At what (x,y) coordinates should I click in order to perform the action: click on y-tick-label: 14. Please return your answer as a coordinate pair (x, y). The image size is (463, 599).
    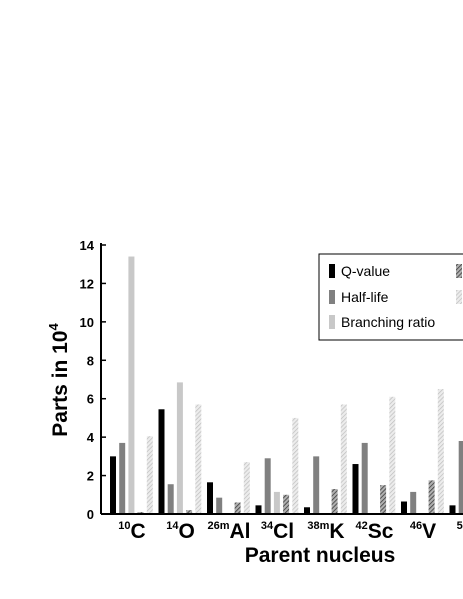
    Looking at the image, I should click on (87, 245).